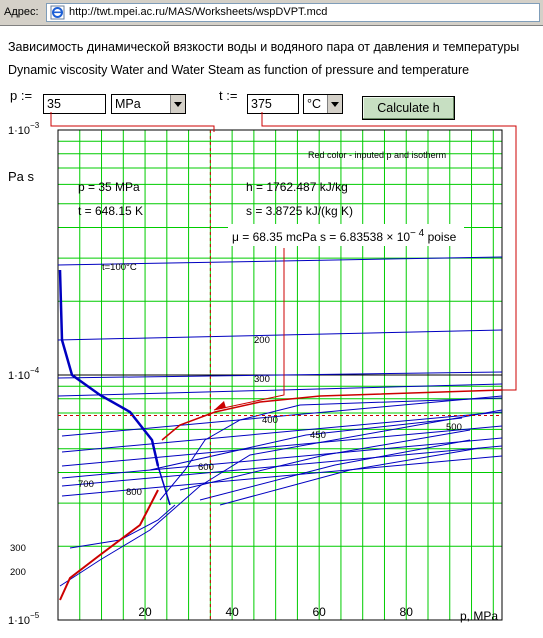 This screenshot has width=543, height=638. I want to click on result-viscosity: μ = 68.35 mcPa s = 6.83538 × 10− 4 poise, so click(346, 235).